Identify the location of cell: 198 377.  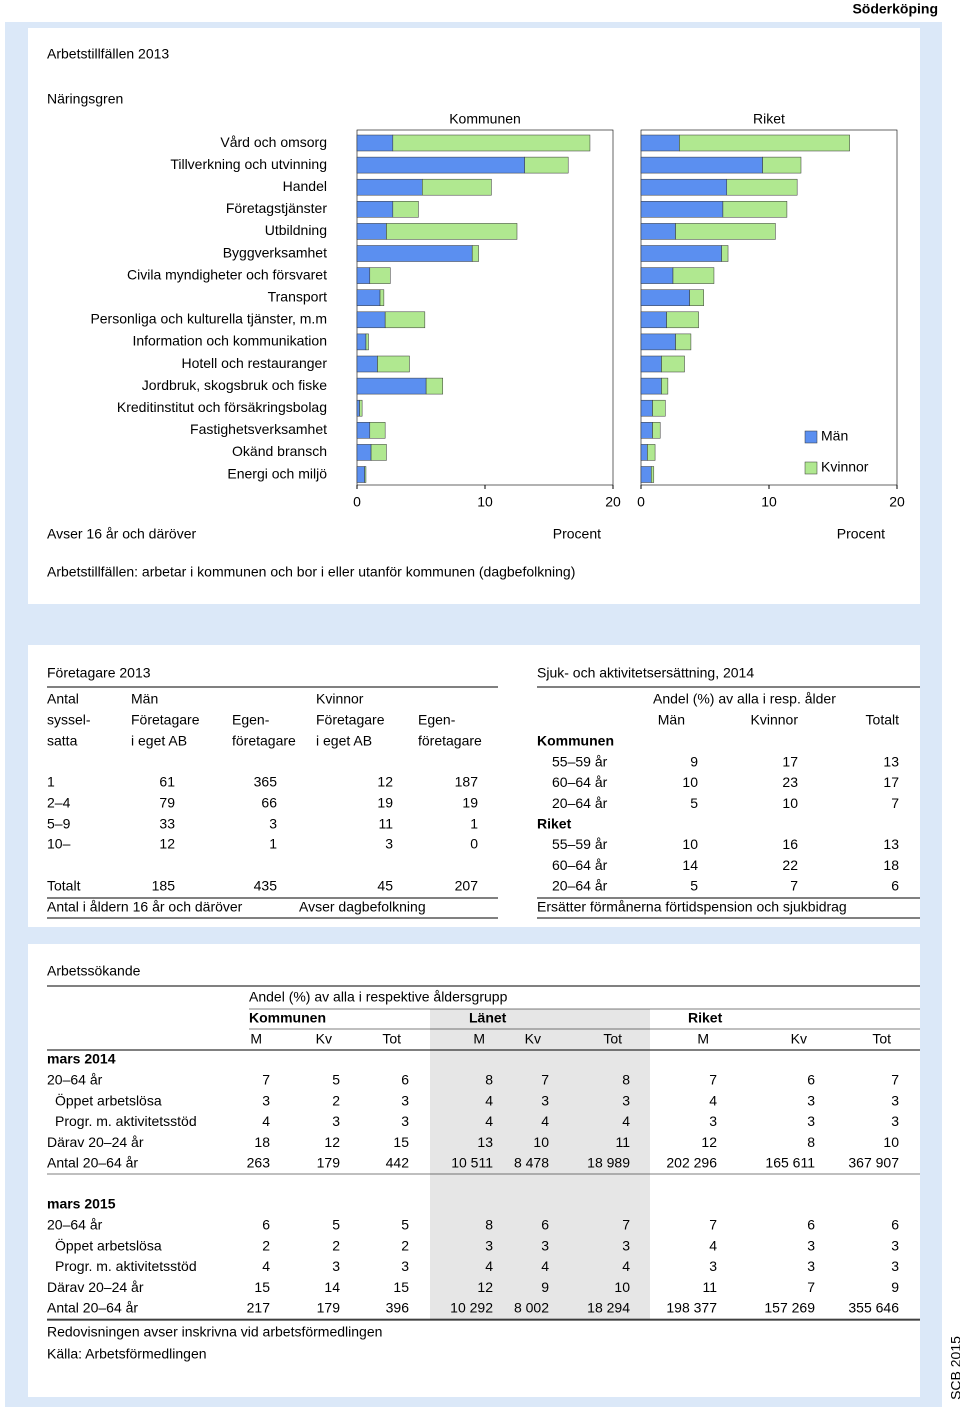
(691, 1308).